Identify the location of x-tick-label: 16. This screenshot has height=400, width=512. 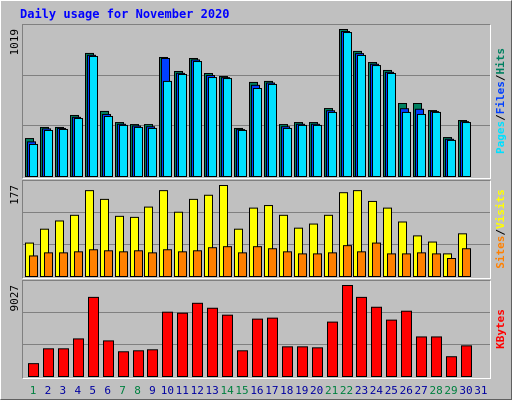
(256, 390).